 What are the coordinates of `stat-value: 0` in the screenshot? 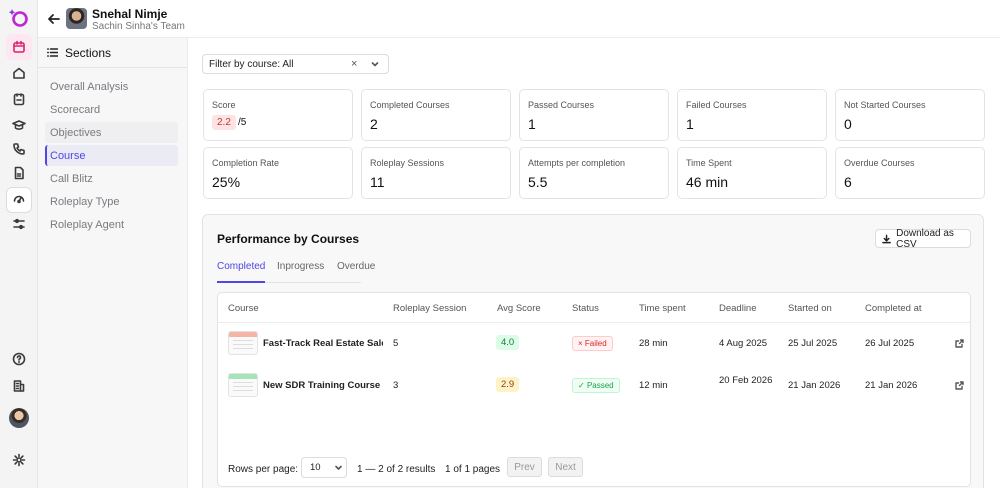 It's located at (848, 124).